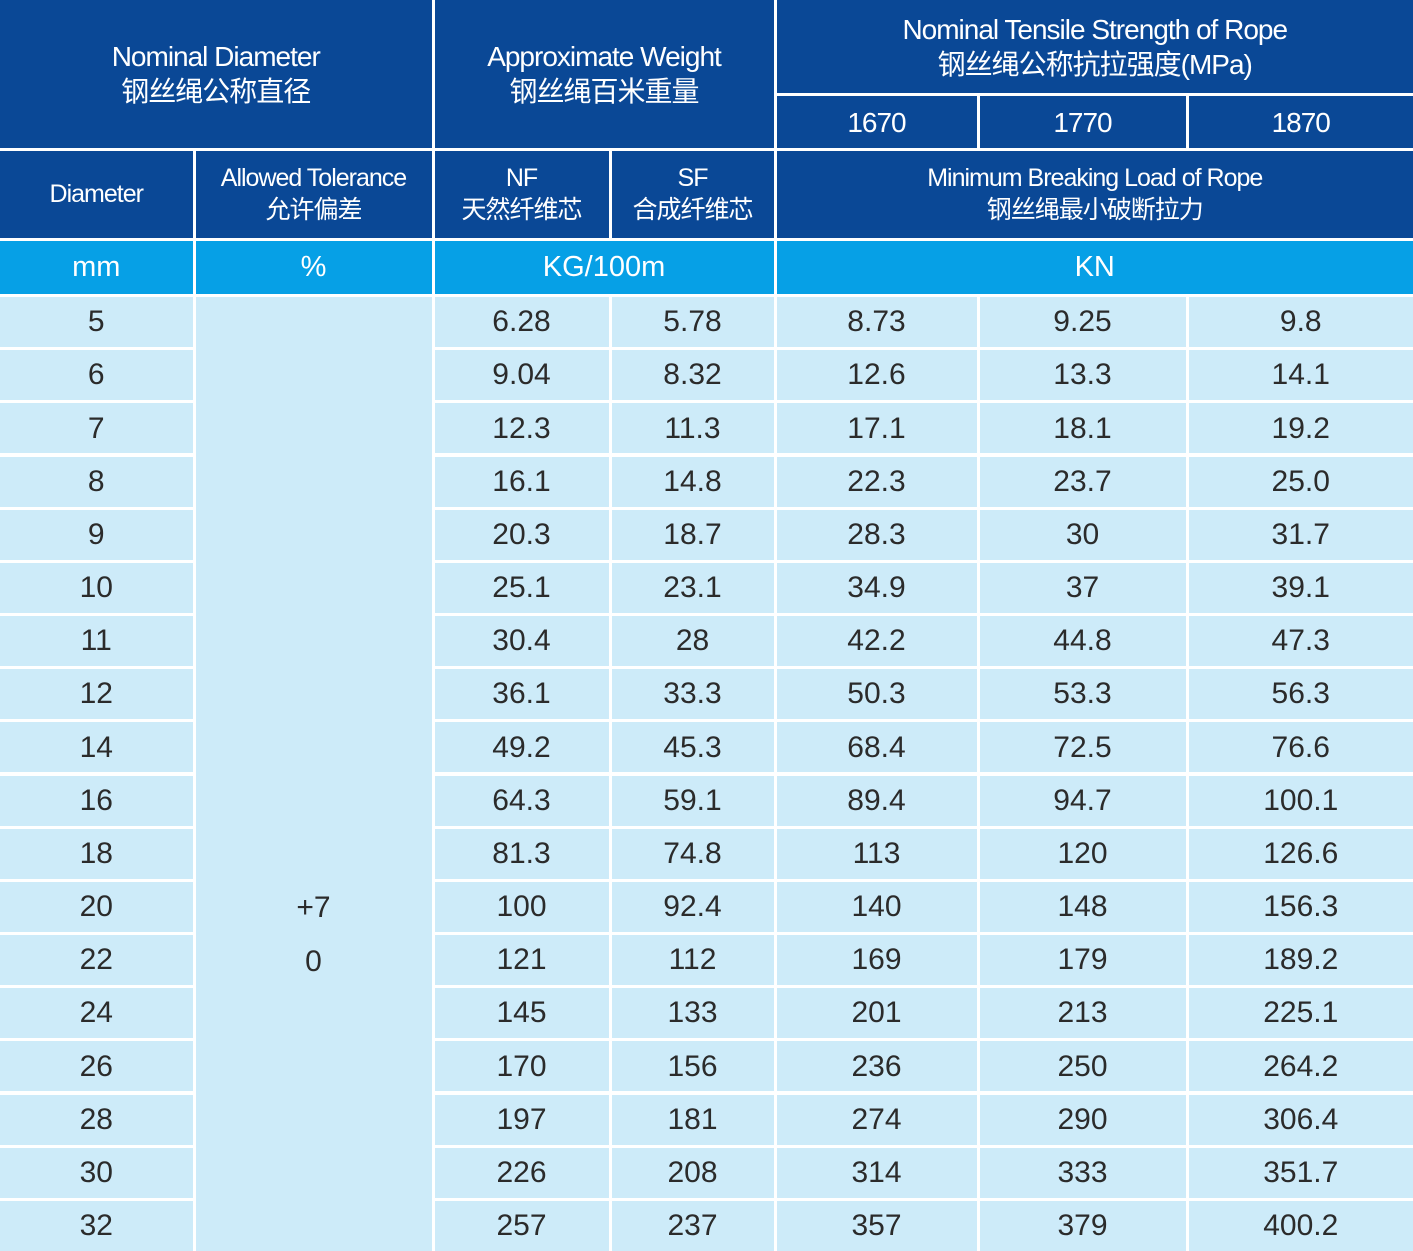 Image resolution: width=1413 pixels, height=1251 pixels. Describe the element at coordinates (692, 209) in the screenshot. I see `cell-text: 合成纤维芯` at that location.